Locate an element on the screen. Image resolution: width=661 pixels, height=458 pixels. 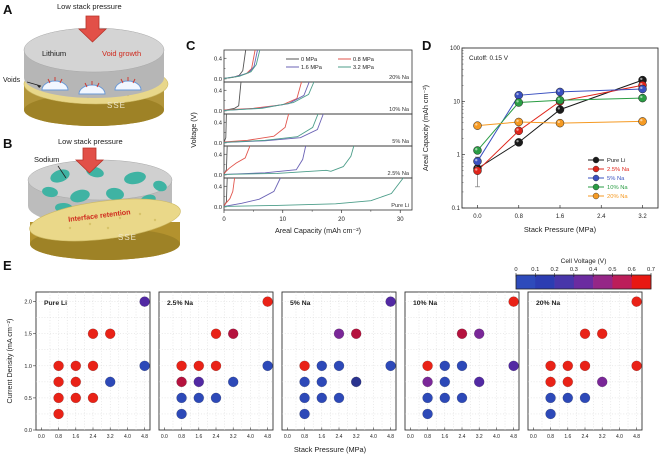
x-tick-label: 0.0 is located at coordinates (164, 437).